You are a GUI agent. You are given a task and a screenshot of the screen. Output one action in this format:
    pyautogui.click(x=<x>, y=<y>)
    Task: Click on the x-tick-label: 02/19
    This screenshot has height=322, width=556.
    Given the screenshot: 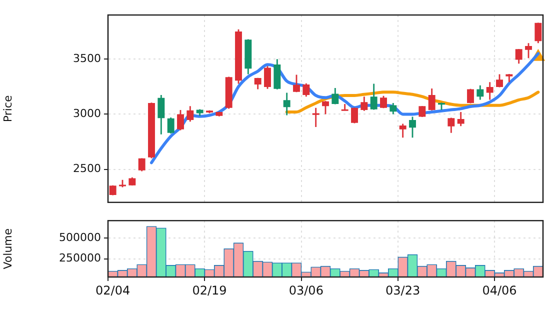 What is the action you would take?
    pyautogui.click(x=209, y=290)
    